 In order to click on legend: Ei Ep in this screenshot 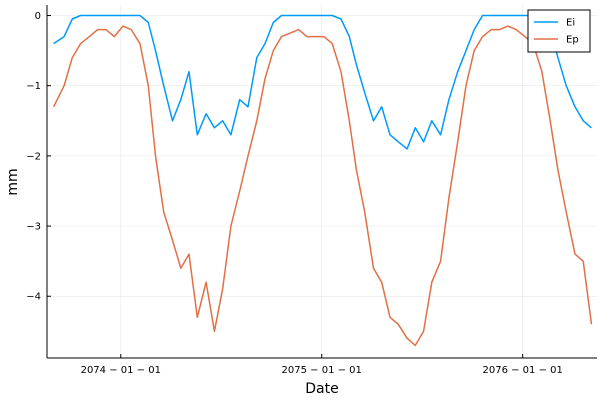, I will do `click(559, 31)`.